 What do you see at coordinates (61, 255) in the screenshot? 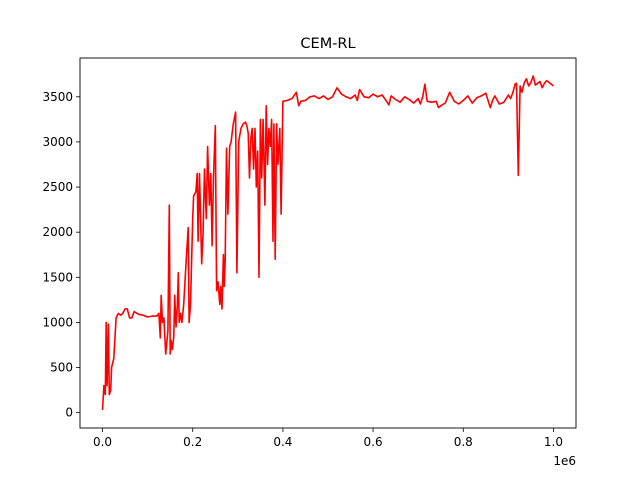
I see `y-axis: 0 500 1000 1500 2000 2500 3000 3500` at bounding box center [61, 255].